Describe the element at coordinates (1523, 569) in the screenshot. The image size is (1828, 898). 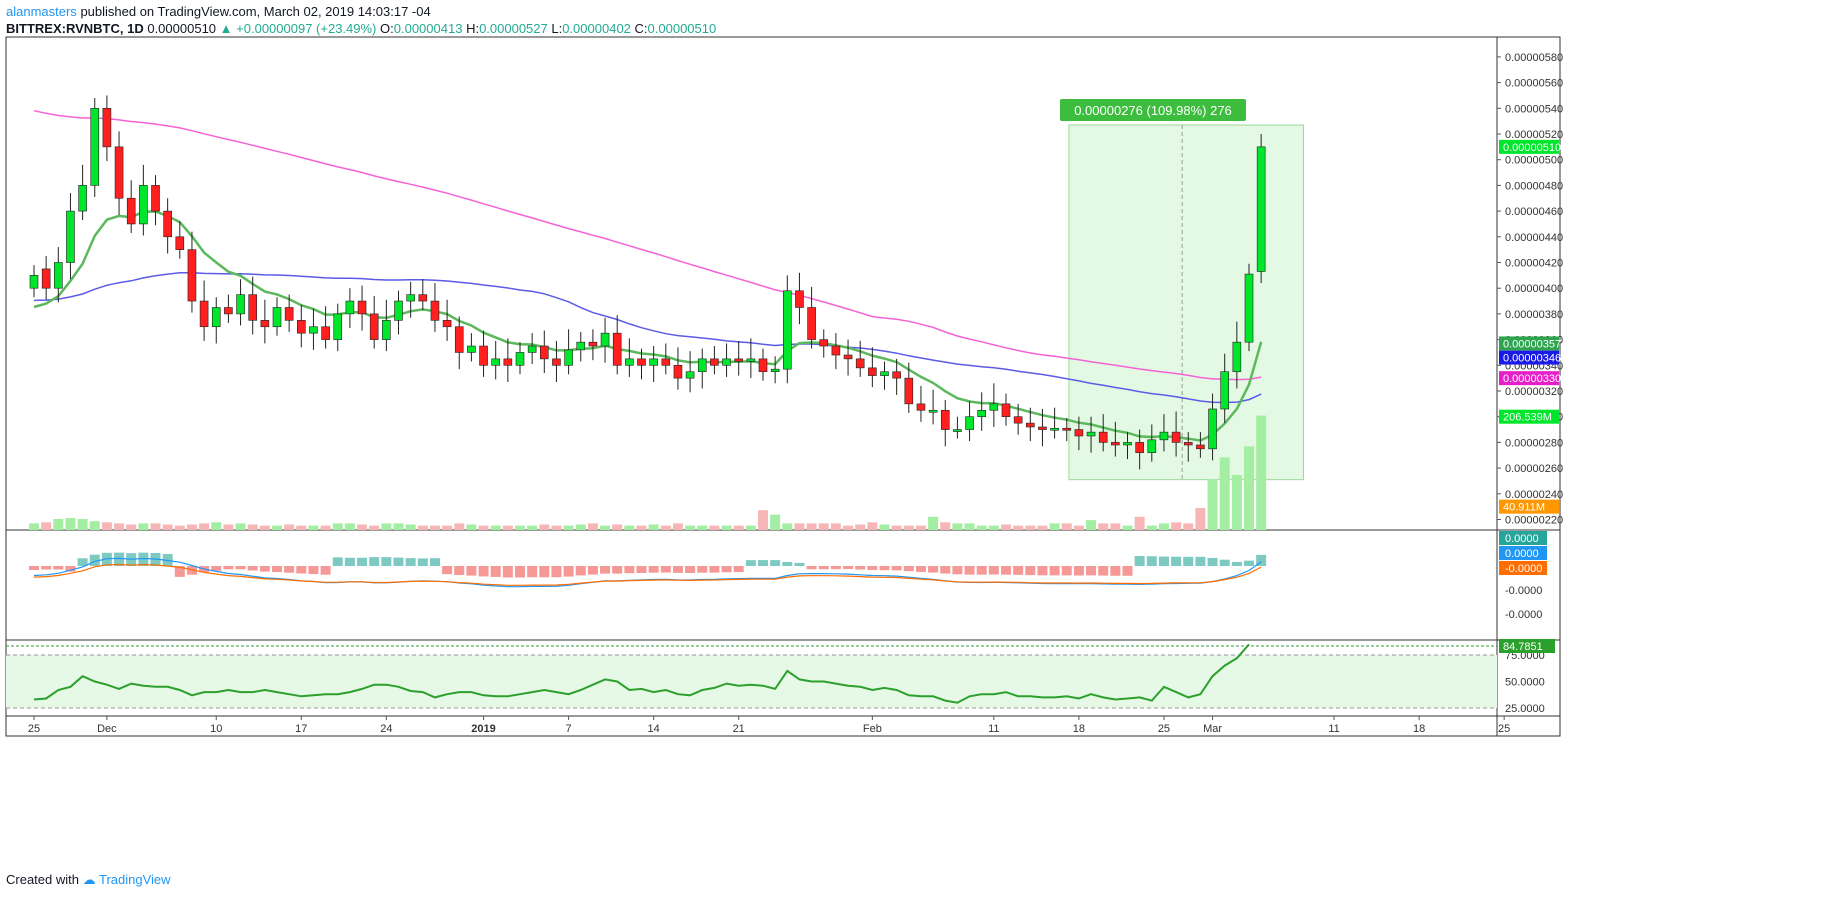
I see `macd-tag-label: -0.0000` at that location.